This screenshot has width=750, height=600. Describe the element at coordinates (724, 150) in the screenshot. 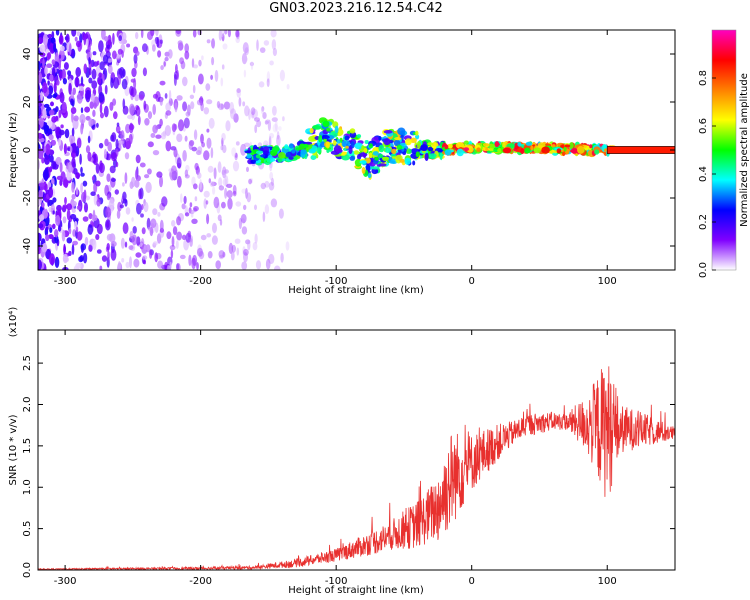

I see `colorbar-gradient` at that location.